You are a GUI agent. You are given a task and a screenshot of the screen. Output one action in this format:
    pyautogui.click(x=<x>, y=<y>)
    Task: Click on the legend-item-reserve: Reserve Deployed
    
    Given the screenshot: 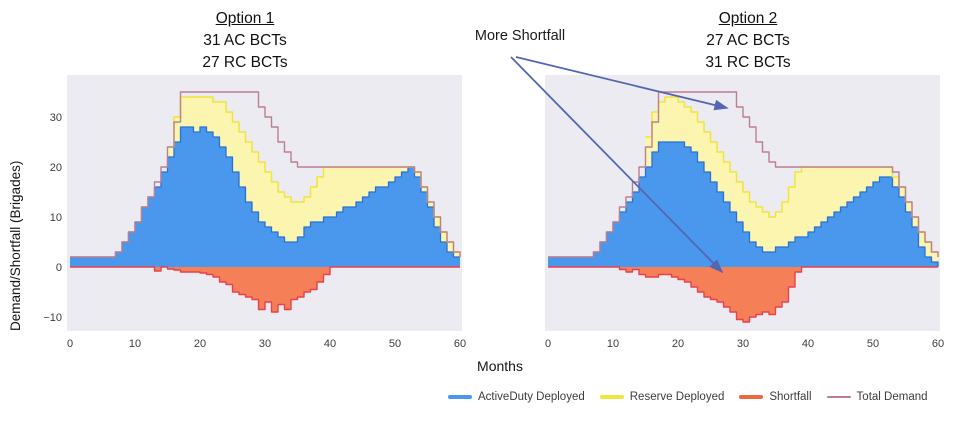 What is the action you would take?
    pyautogui.click(x=662, y=397)
    